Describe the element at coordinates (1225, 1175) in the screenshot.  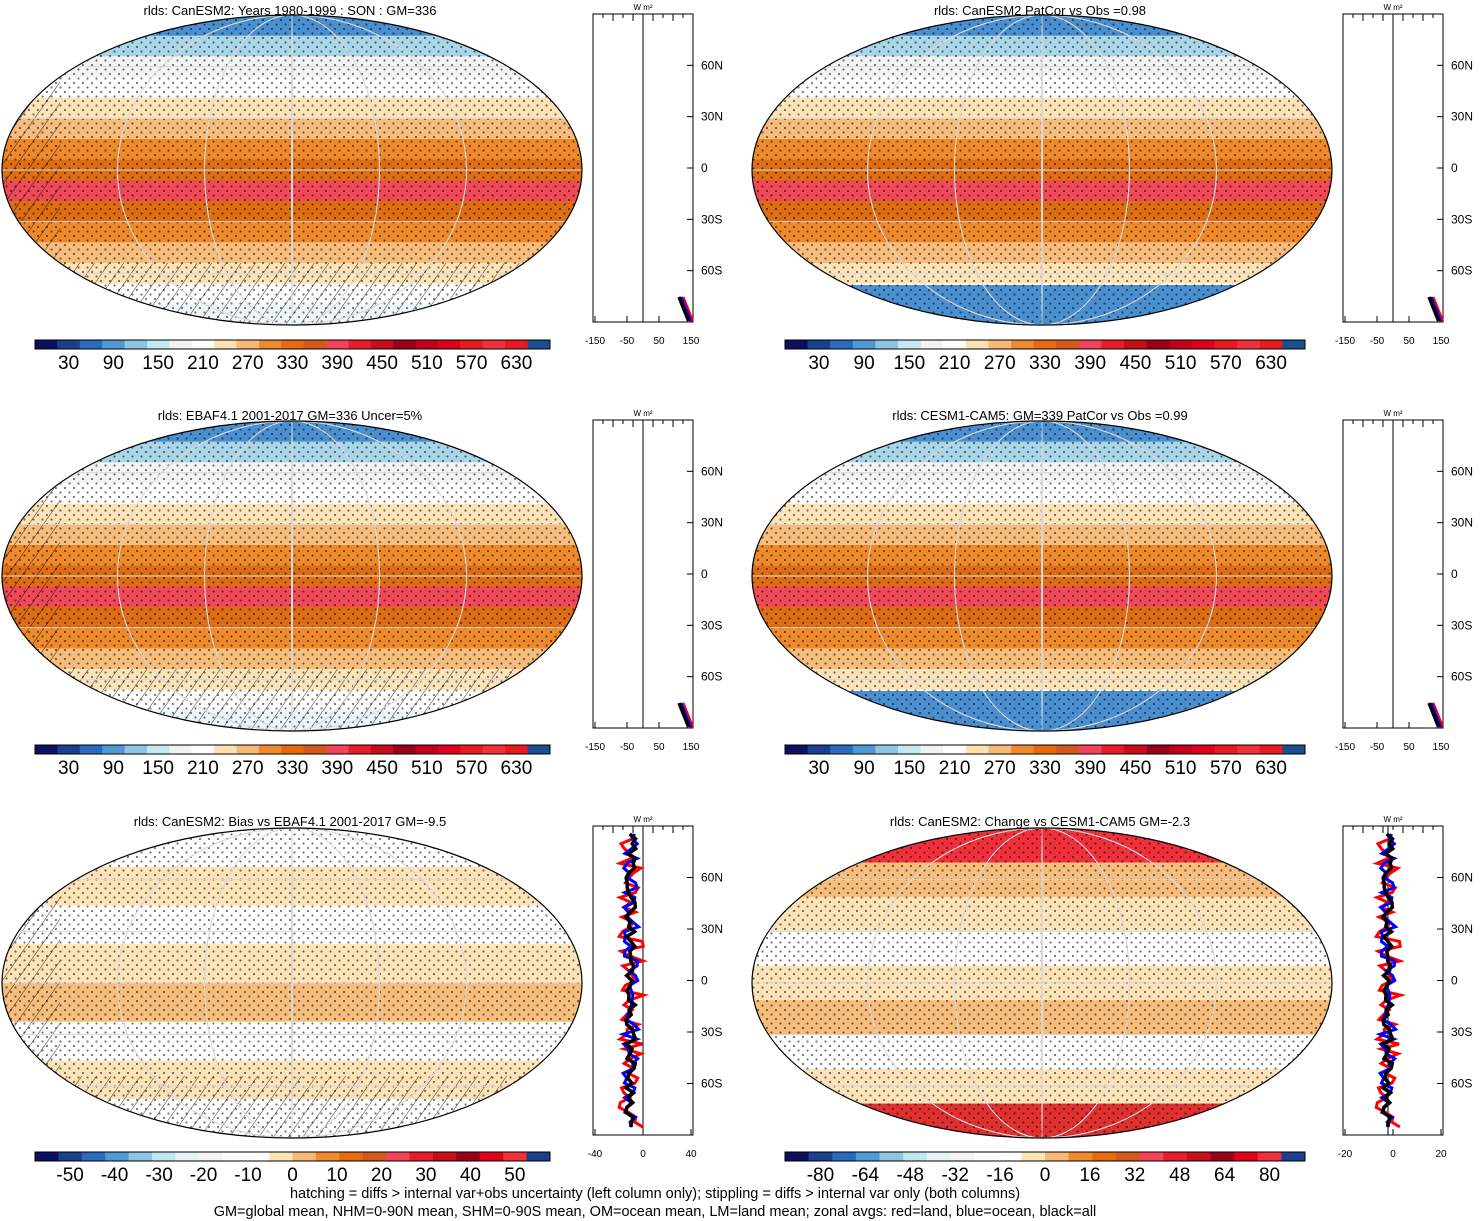
I see `colorbar-label: 64` at that location.